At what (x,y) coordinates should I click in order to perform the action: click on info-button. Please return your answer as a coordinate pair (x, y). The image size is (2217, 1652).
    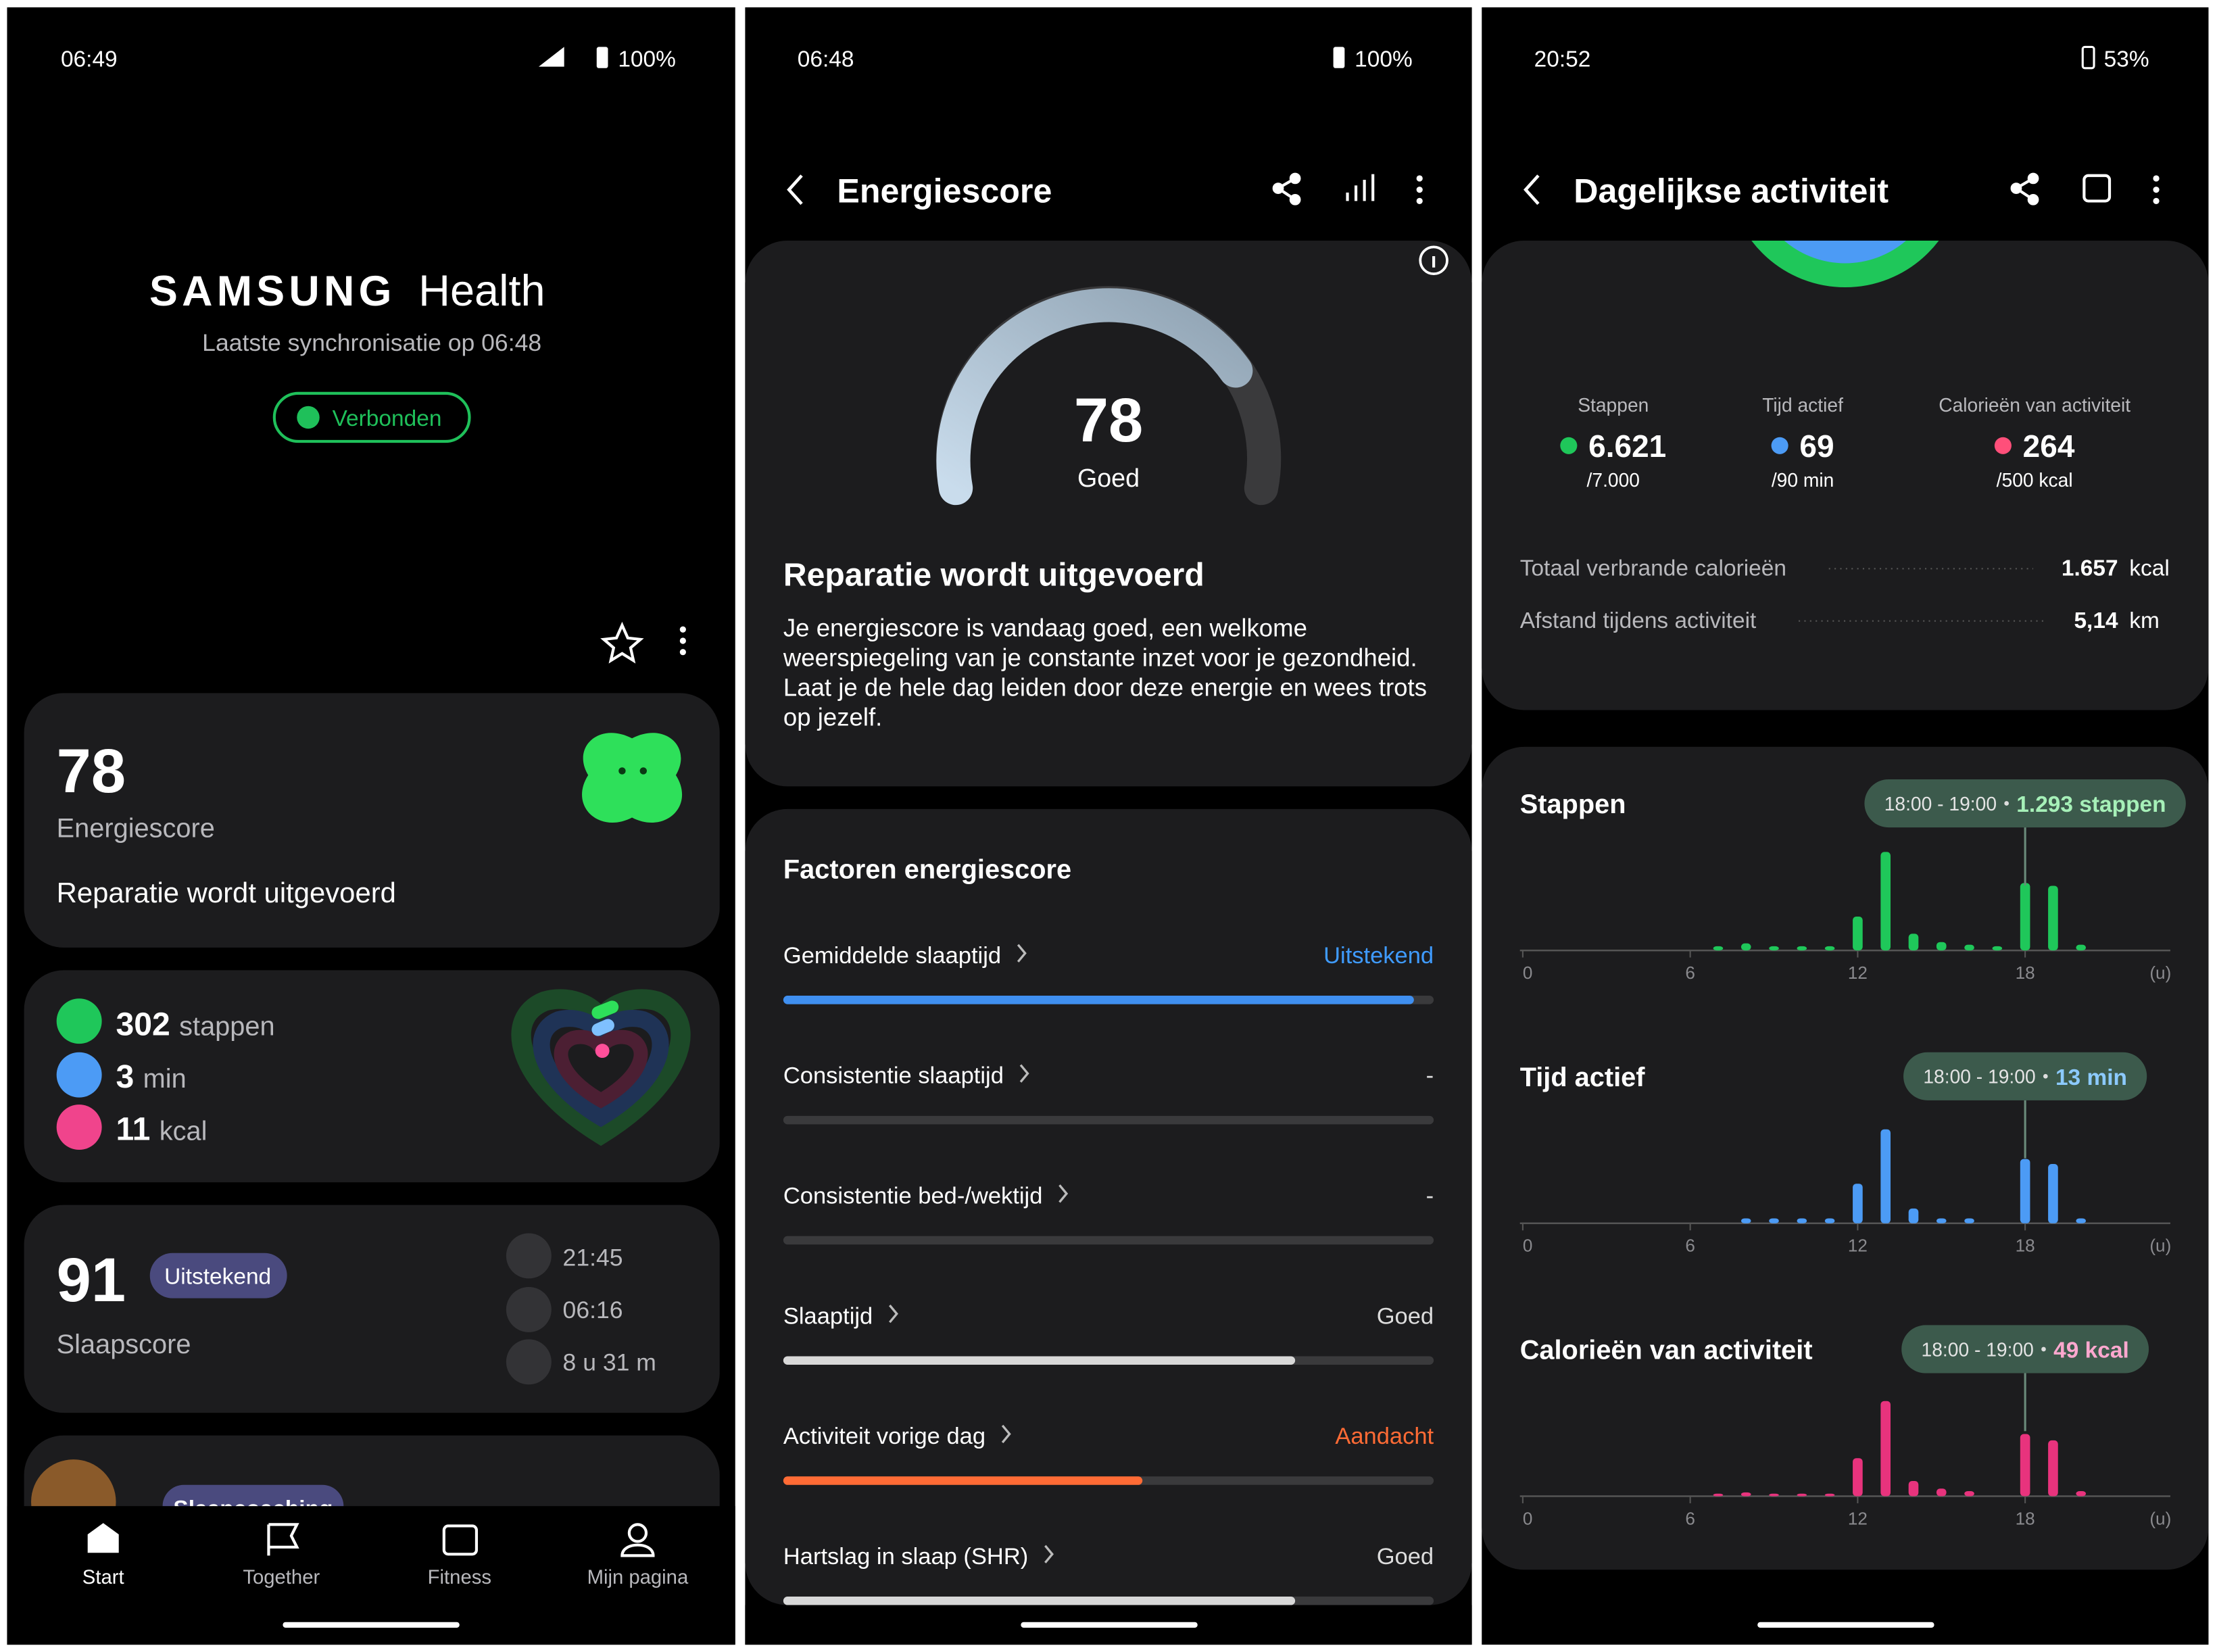
    Looking at the image, I should click on (1433, 260).